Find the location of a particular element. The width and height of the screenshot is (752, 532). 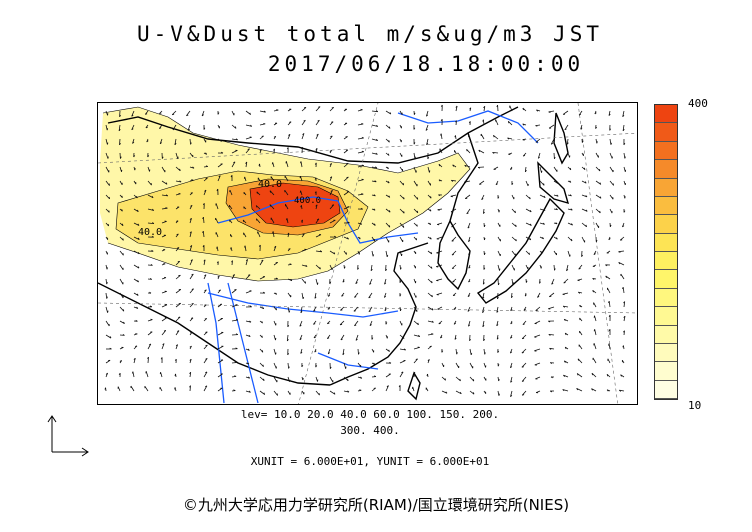

colorbar-segment is located at coordinates (666, 334).